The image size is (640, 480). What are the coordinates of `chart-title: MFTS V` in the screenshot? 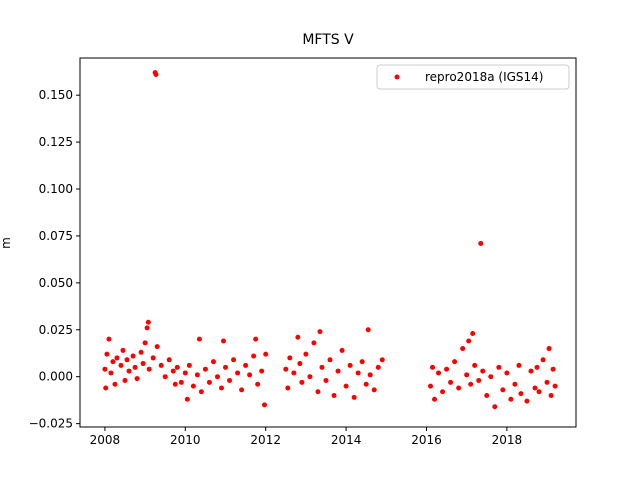 It's located at (328, 40).